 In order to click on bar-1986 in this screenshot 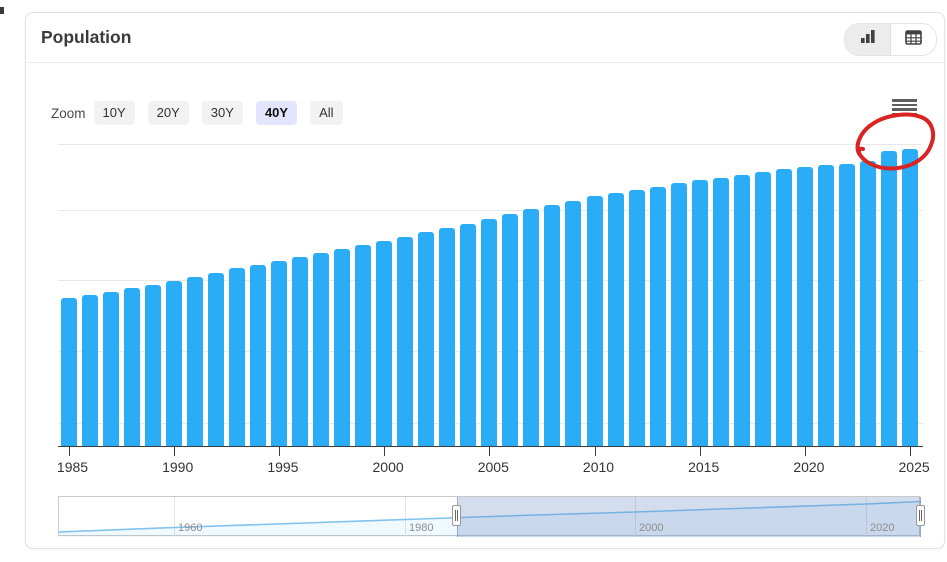, I will do `click(89, 370)`.